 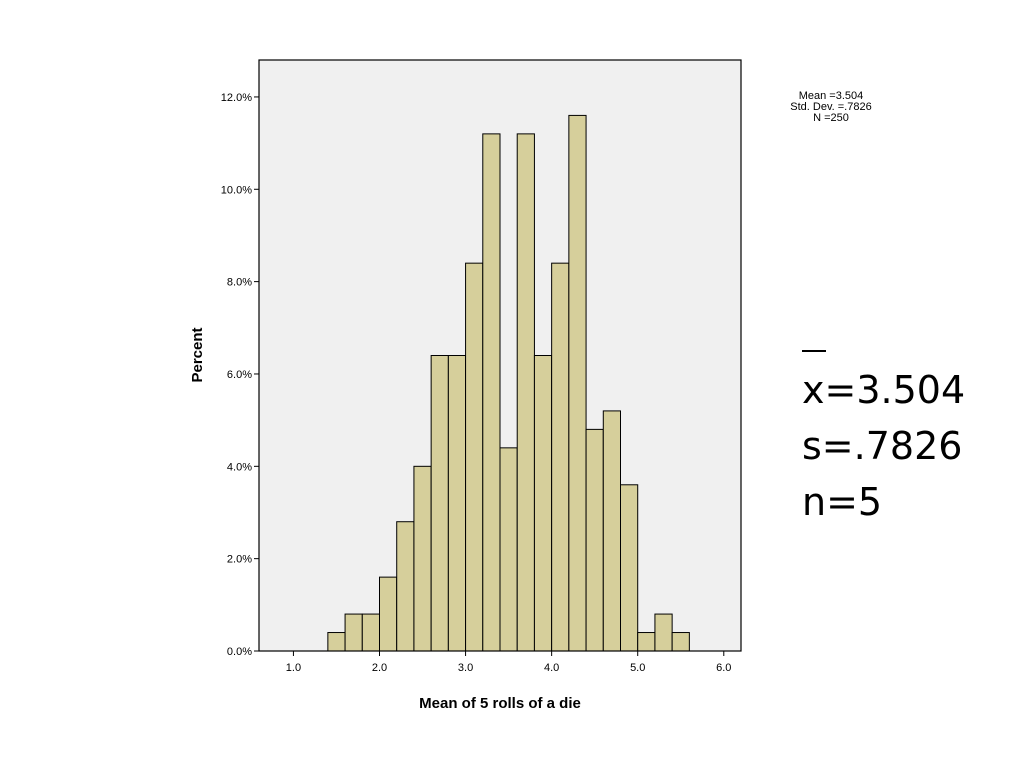 I want to click on y-tick-label: 2.0%, so click(x=239, y=560).